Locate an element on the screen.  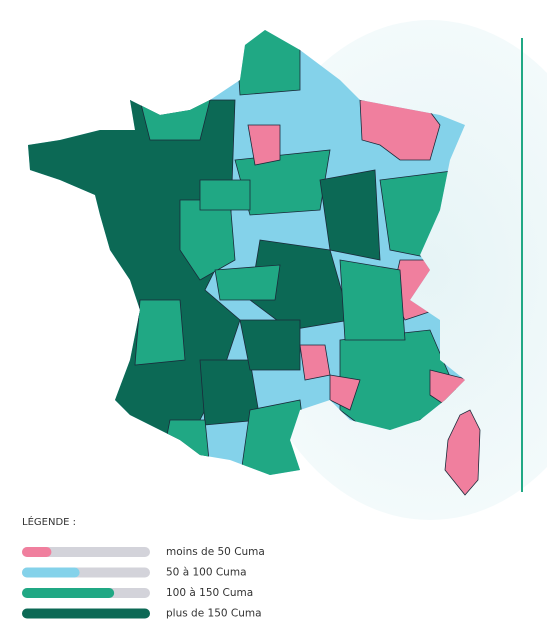
corsica is located at coordinates (462, 452).